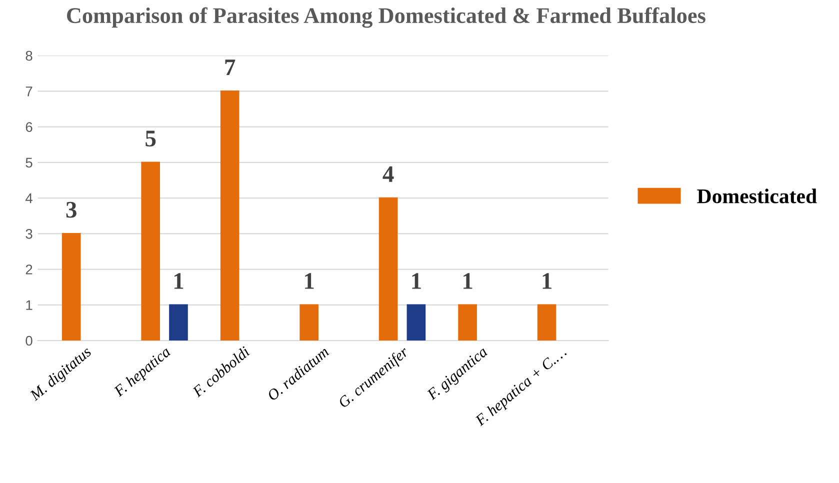  What do you see at coordinates (386, 17) in the screenshot?
I see `chart-title: Comparison of Parasites Among Domesticated & Farmed Buffaloes` at bounding box center [386, 17].